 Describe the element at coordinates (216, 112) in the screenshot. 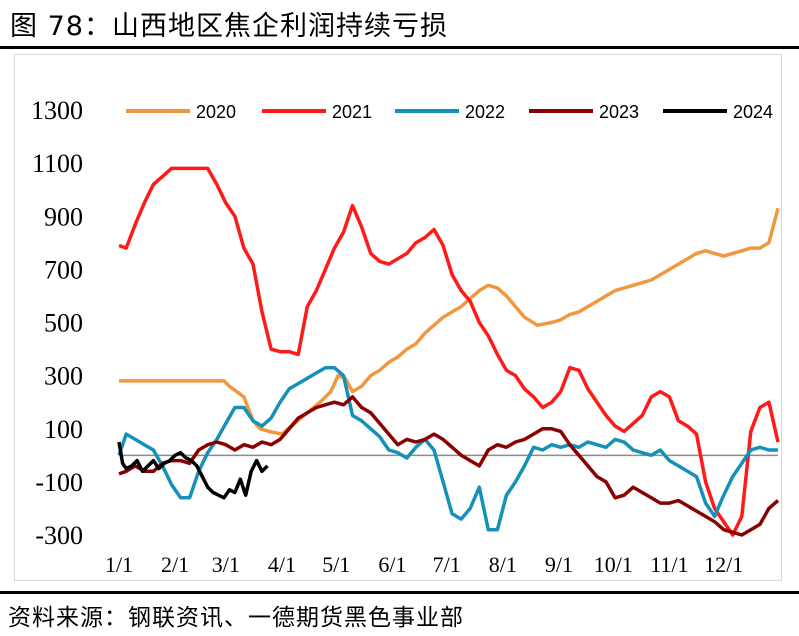

I see `legend-label-2020: 2020` at that location.